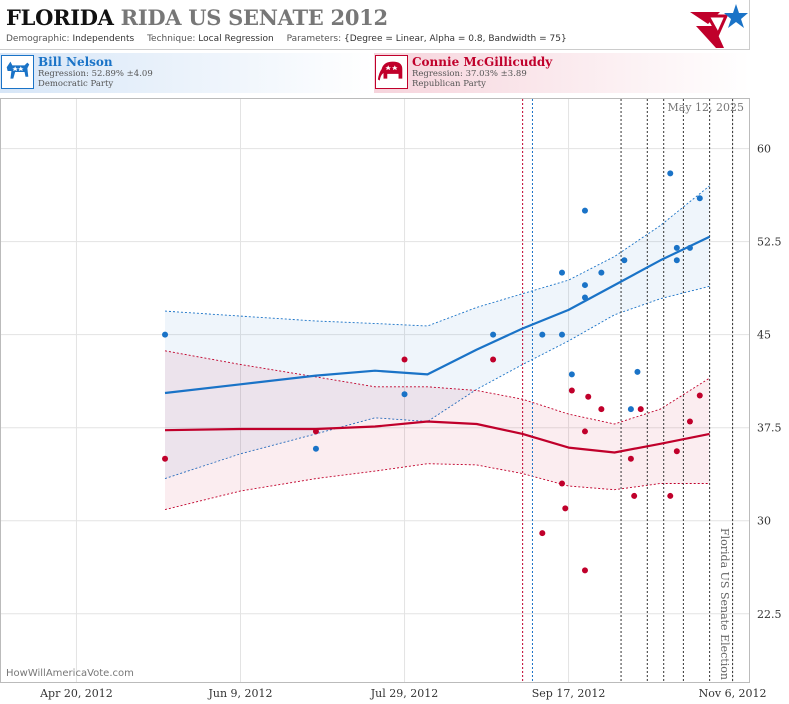  What do you see at coordinates (769, 428) in the screenshot?
I see `y-tick-label: 37.5` at bounding box center [769, 428].